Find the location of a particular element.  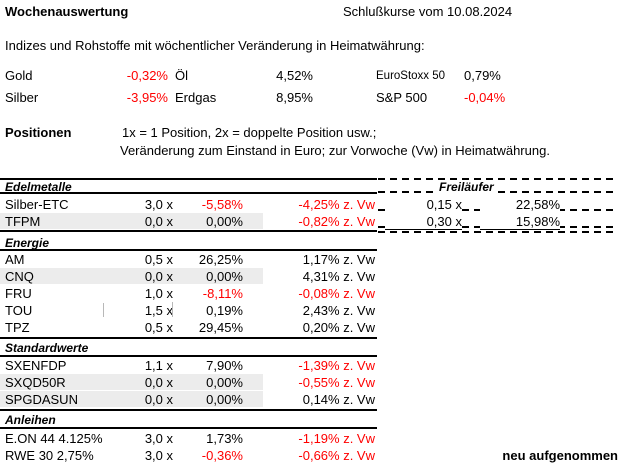

change-vorwoche: 2,43% z. Vw is located at coordinates (338, 310).